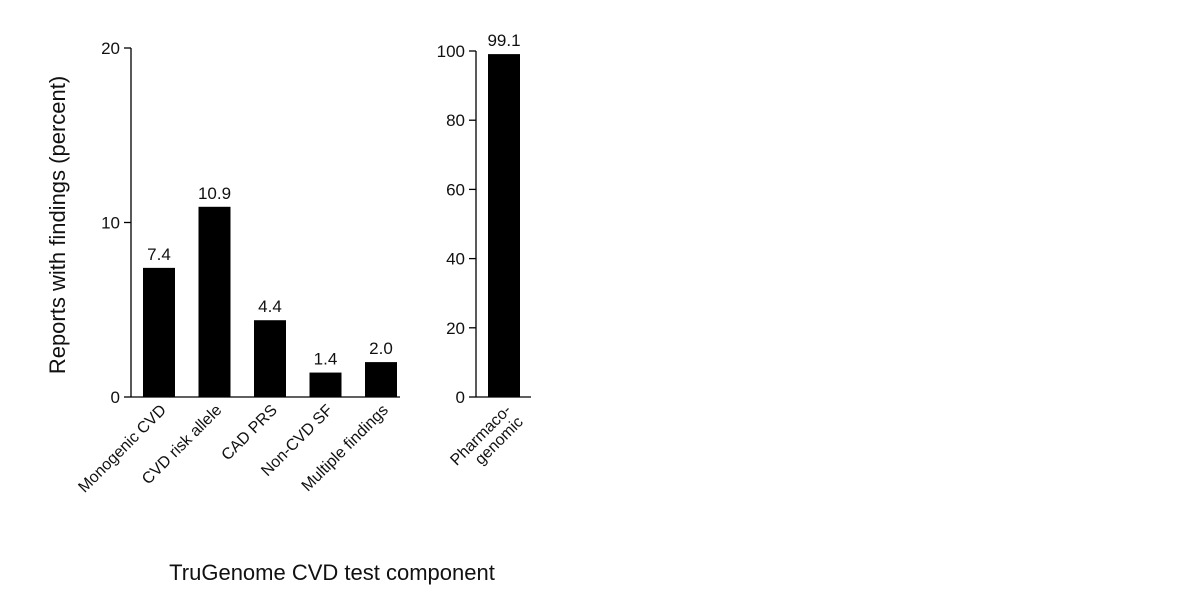  What do you see at coordinates (486, 441) in the screenshot?
I see `x-tick-label: Pharmaco-genomic` at bounding box center [486, 441].